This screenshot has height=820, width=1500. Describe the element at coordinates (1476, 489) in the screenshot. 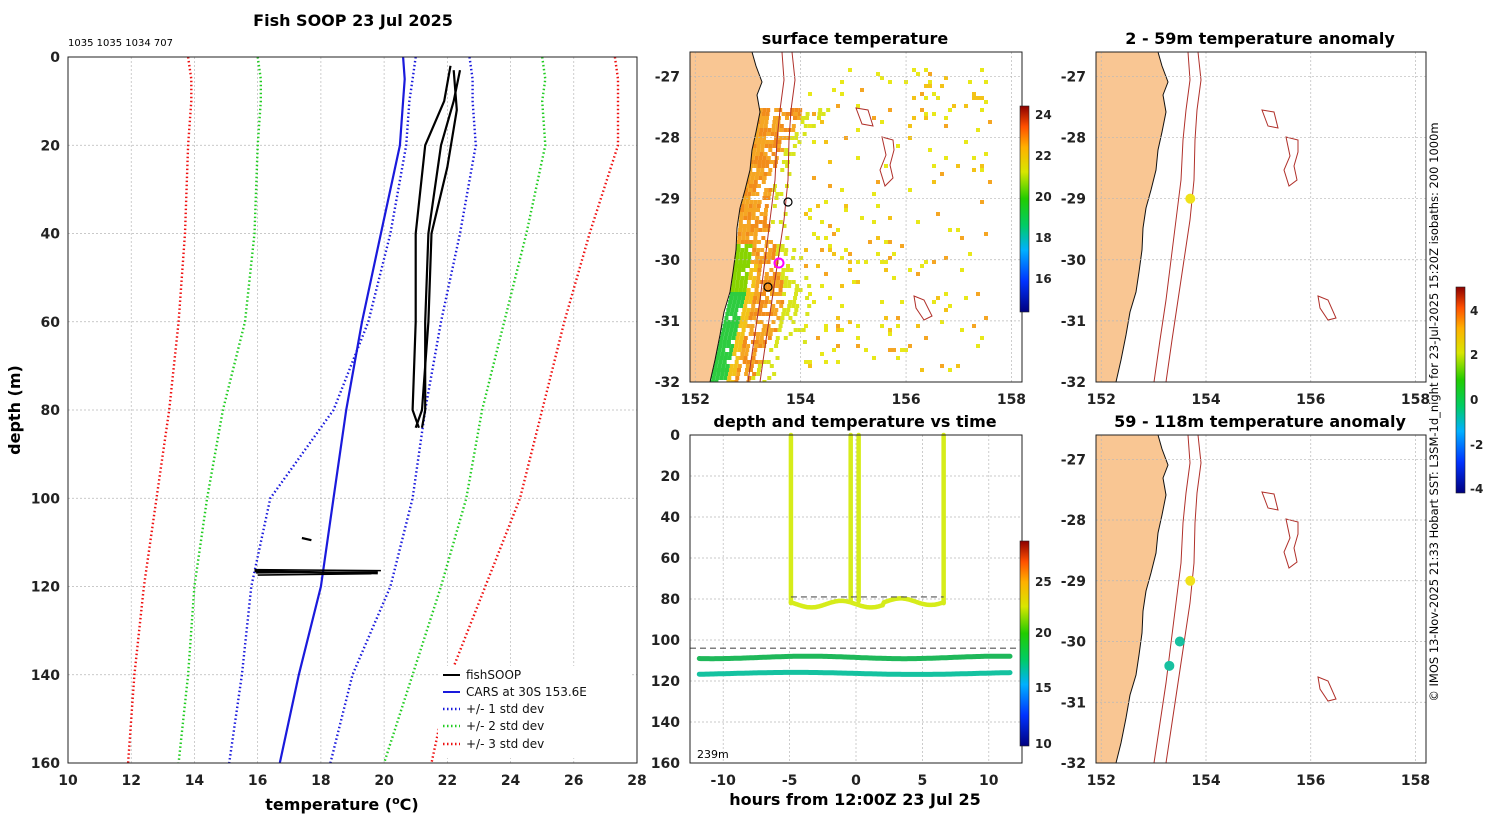

I see `anomaly-cbar-tick: -4` at that location.